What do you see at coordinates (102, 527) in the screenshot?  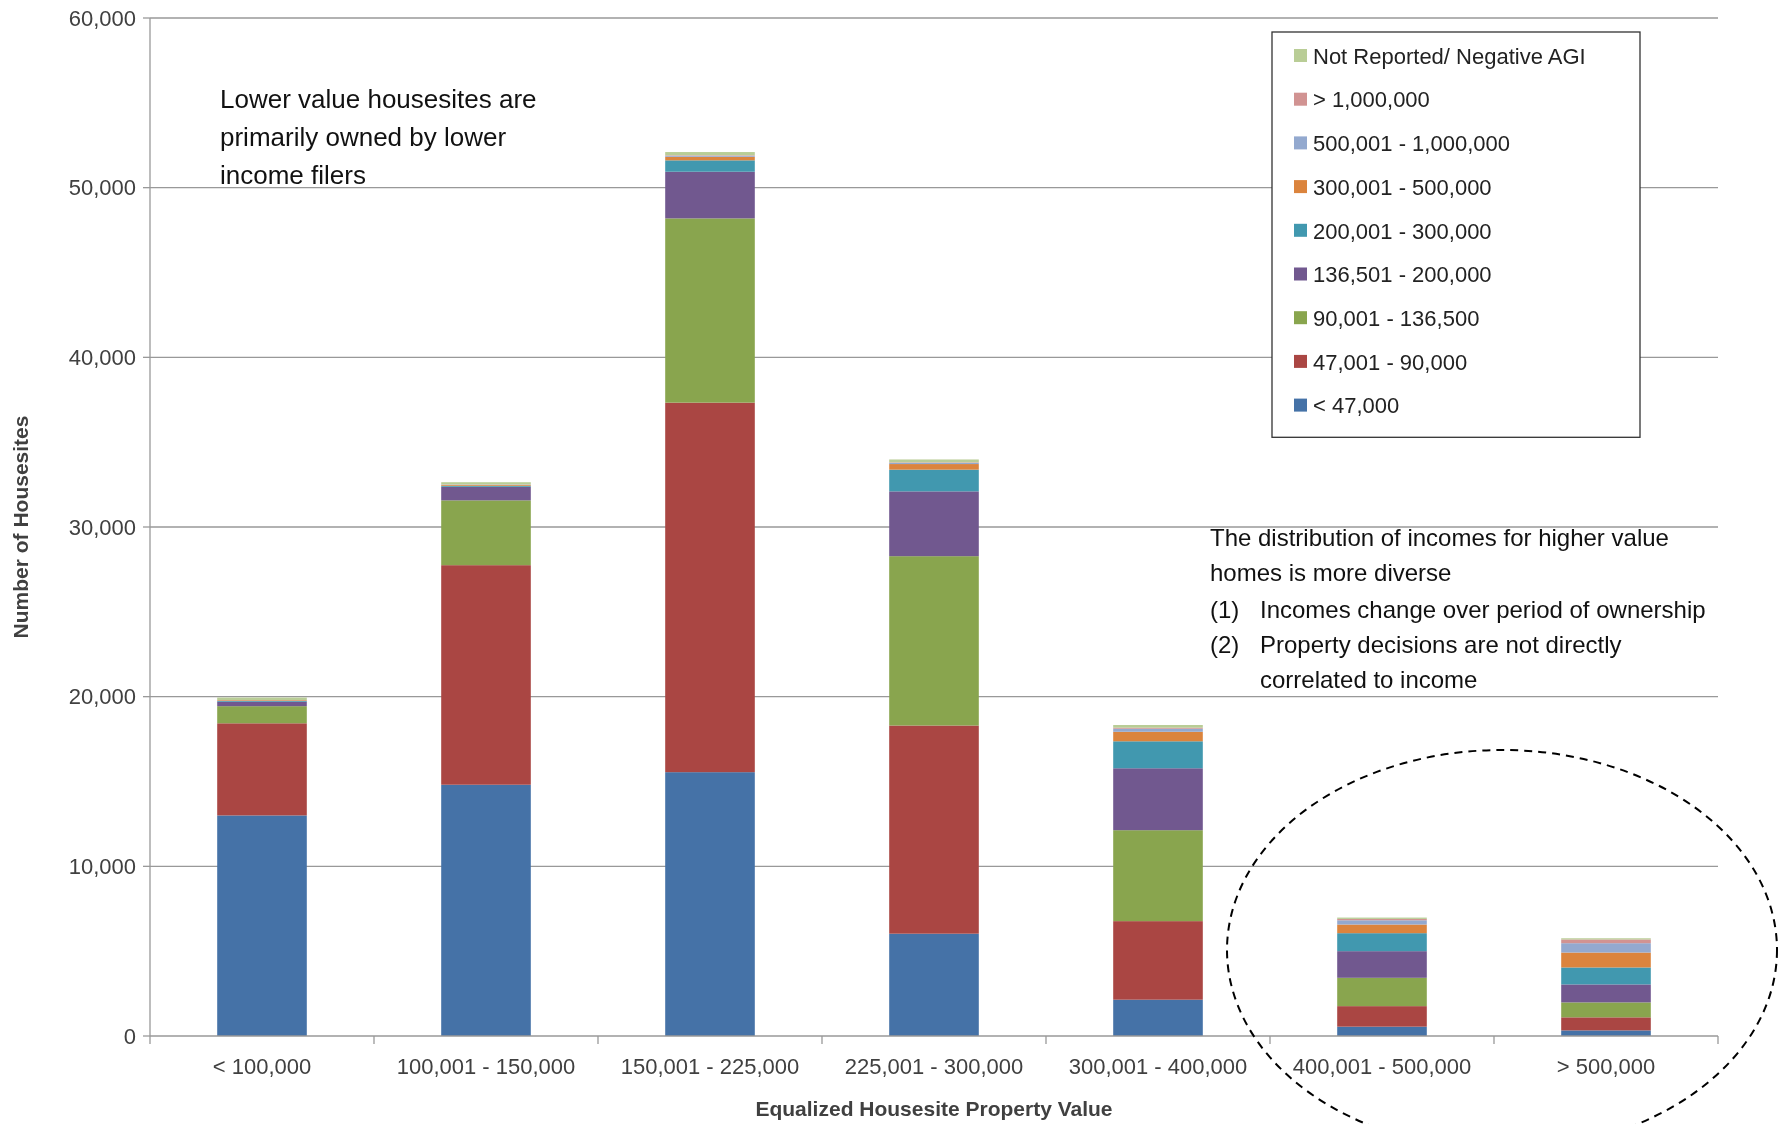 I see `y-tick-label: 30,000` at bounding box center [102, 527].